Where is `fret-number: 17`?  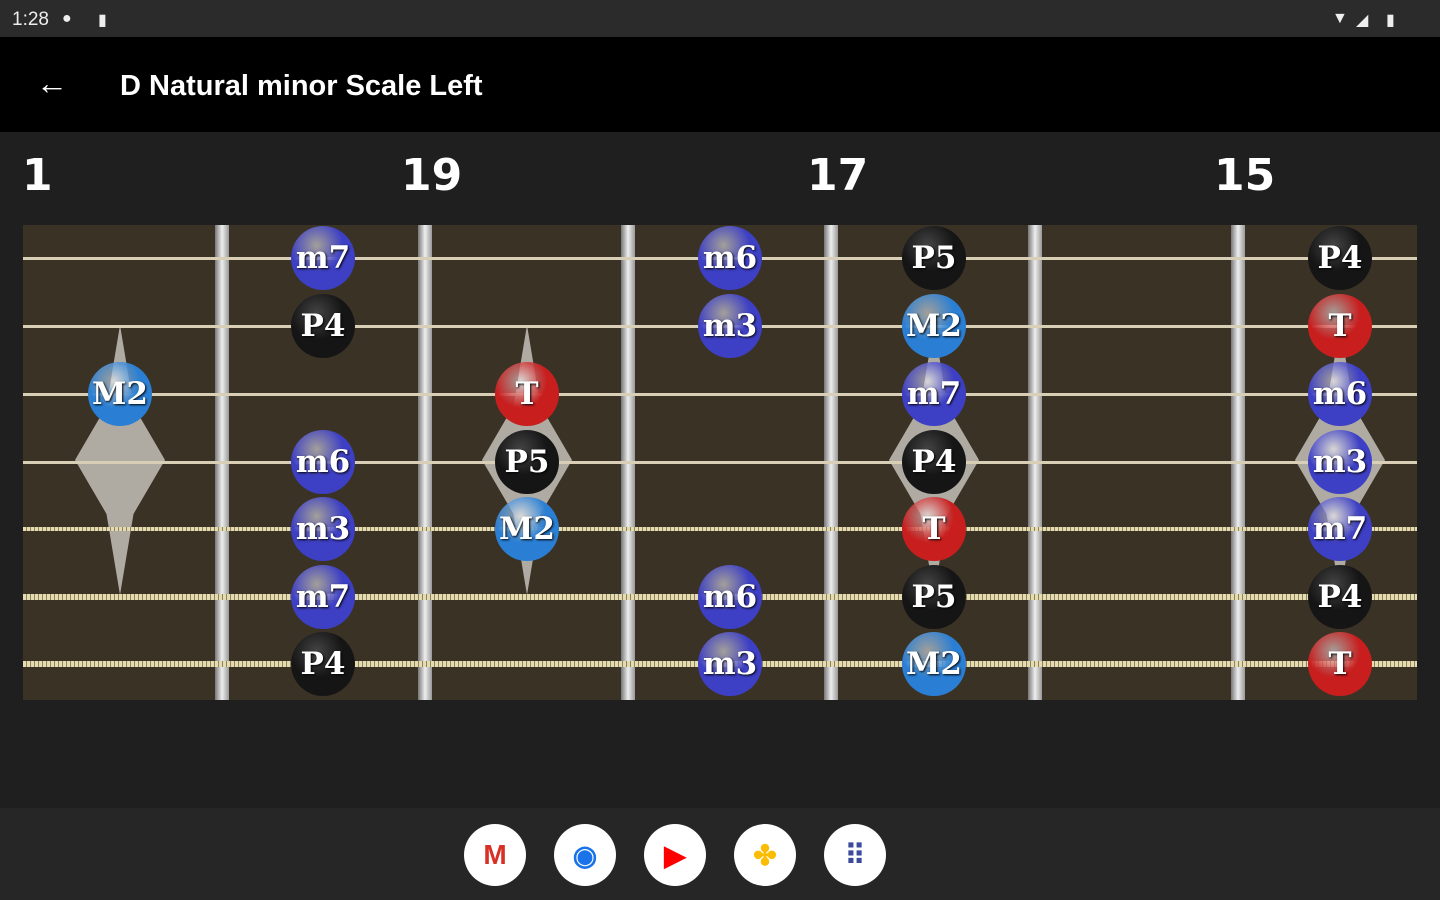 fret-number: 17 is located at coordinates (838, 175).